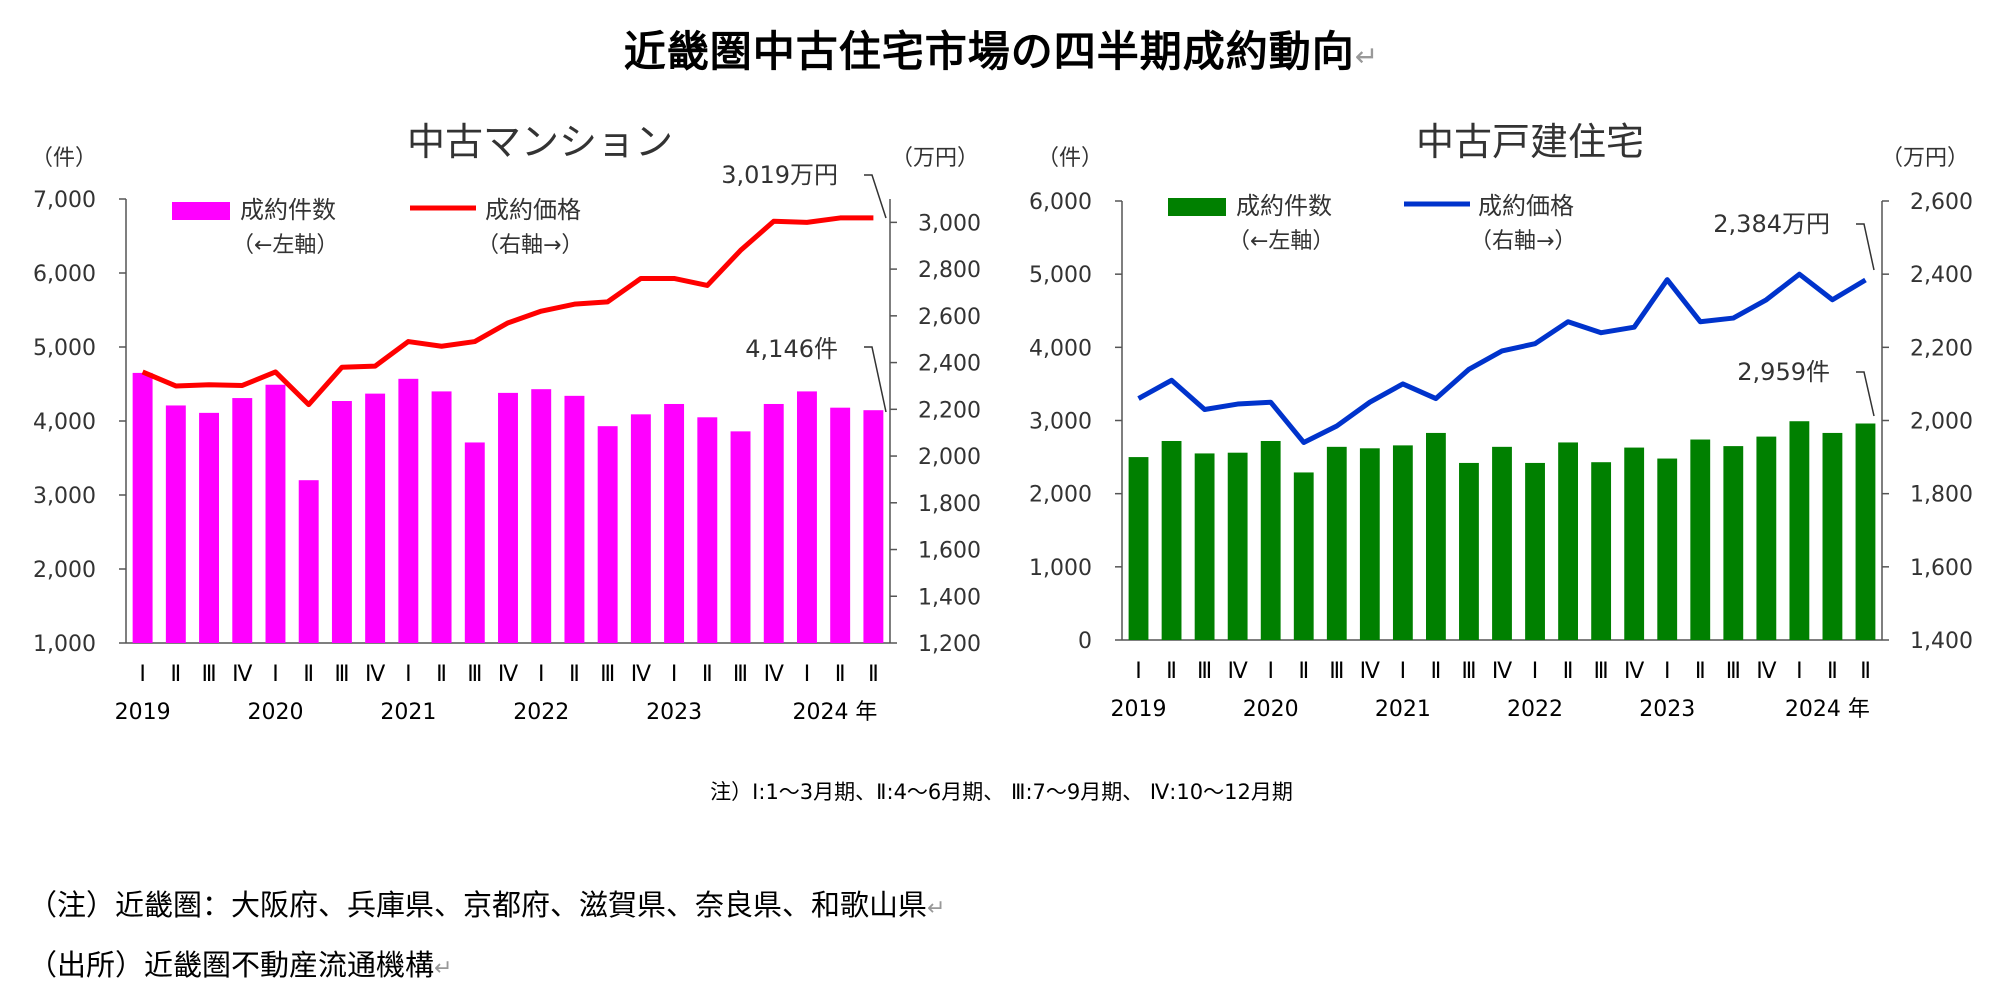 The height and width of the screenshot is (991, 2003). I want to click on house-year-label: 2023, so click(1667, 709).